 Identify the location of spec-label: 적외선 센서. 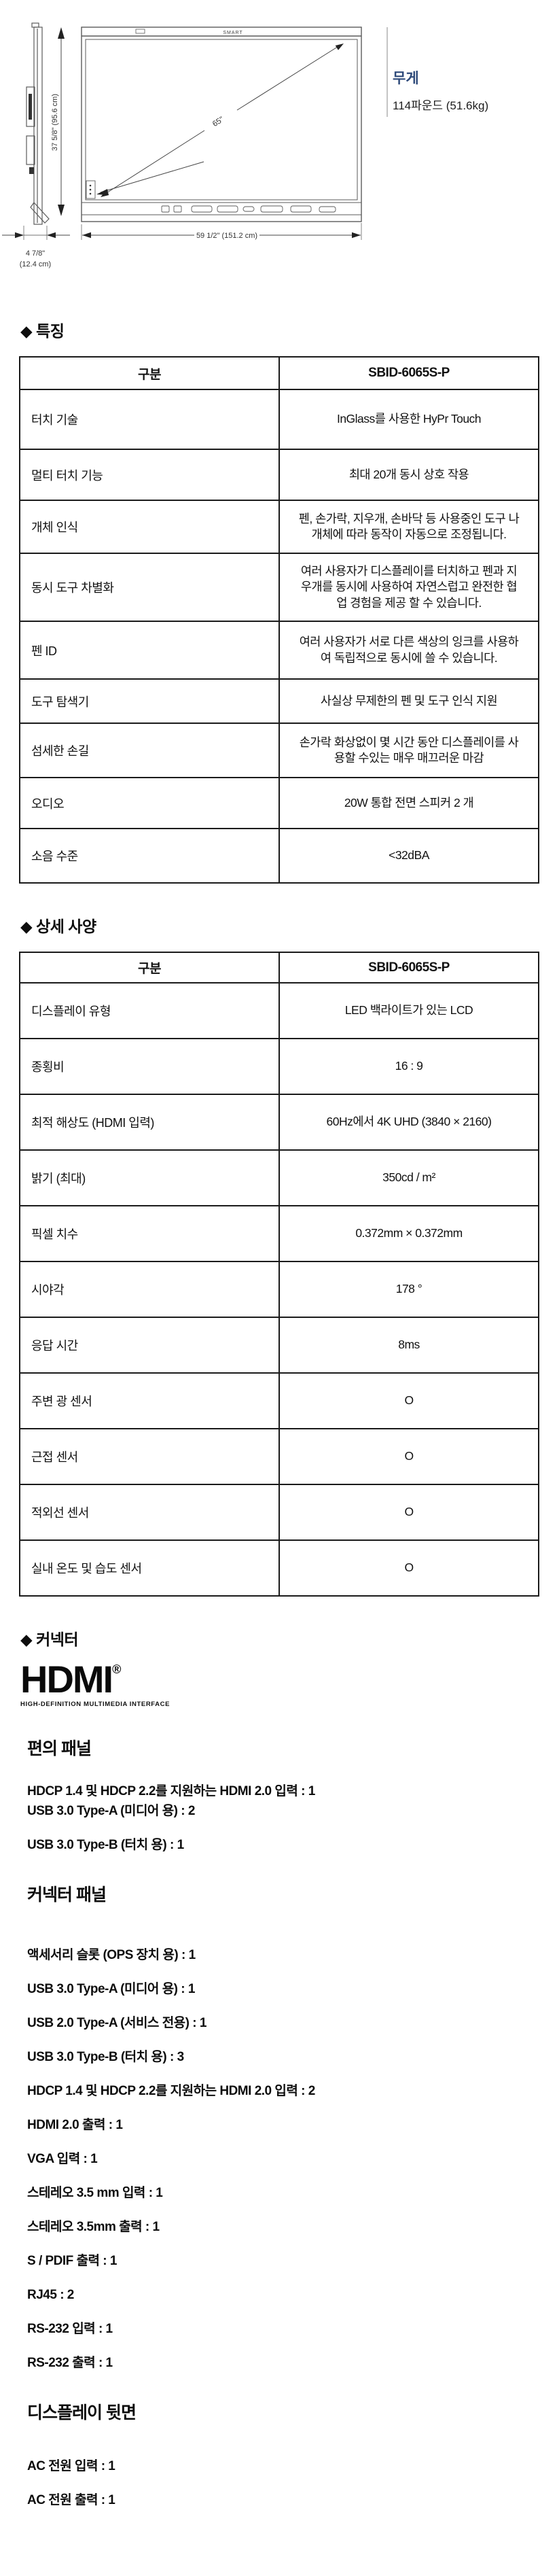
(149, 1512).